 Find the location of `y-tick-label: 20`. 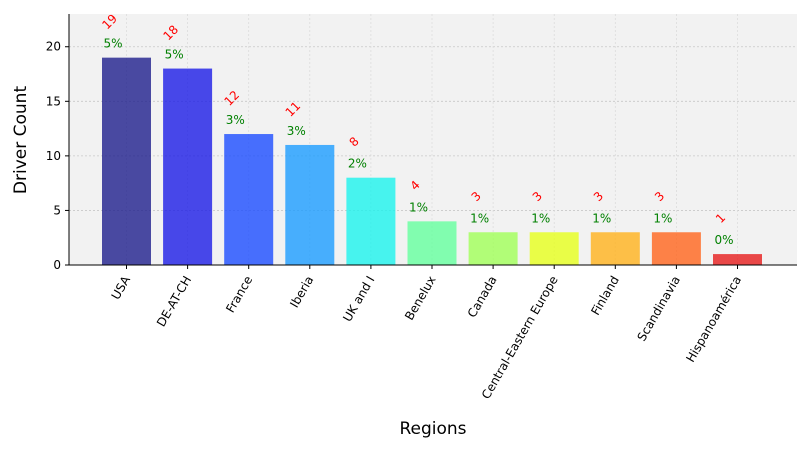

y-tick-label: 20 is located at coordinates (53, 47).